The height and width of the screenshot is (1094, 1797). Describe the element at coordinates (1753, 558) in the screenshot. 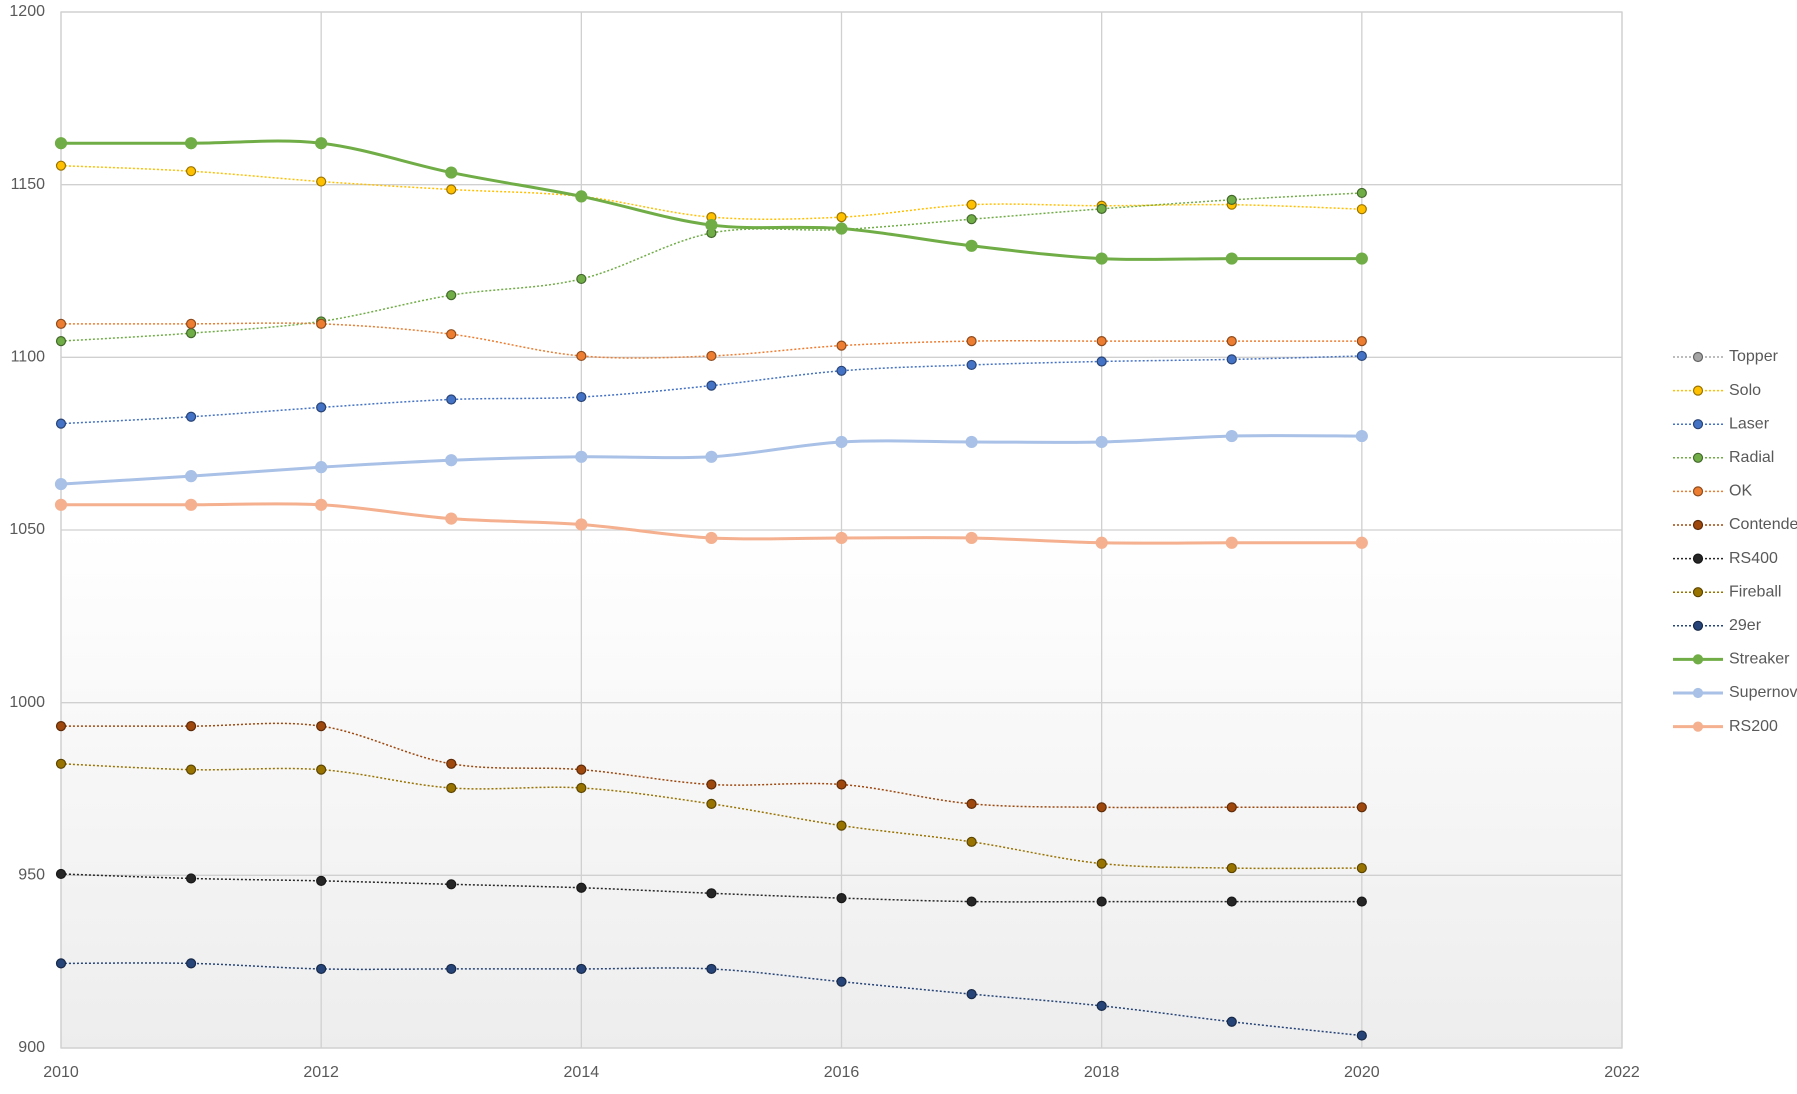

I see `legend-label: RS400` at that location.